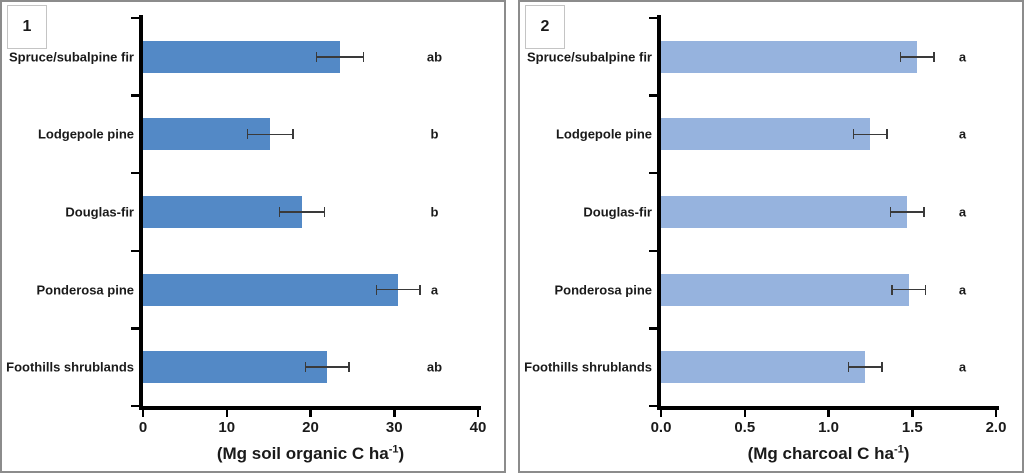 Image resolution: width=1024 pixels, height=473 pixels. What do you see at coordinates (996, 427) in the screenshot?
I see `x-tick-label: 2.0` at bounding box center [996, 427].